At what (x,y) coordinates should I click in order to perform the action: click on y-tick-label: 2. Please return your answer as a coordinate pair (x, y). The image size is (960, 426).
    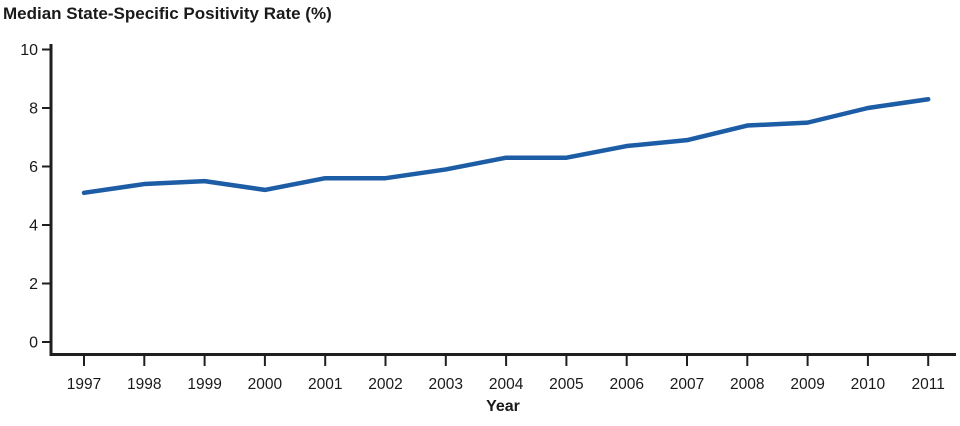
    Looking at the image, I should click on (33, 284).